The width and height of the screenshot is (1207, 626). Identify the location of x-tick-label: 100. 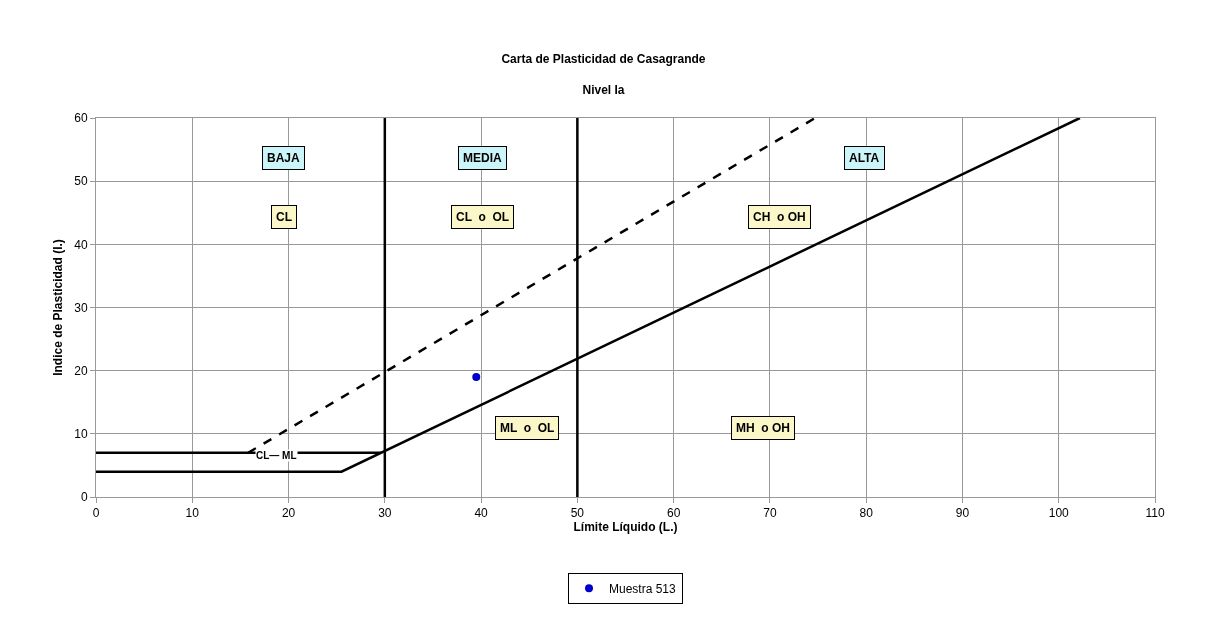
(1059, 513).